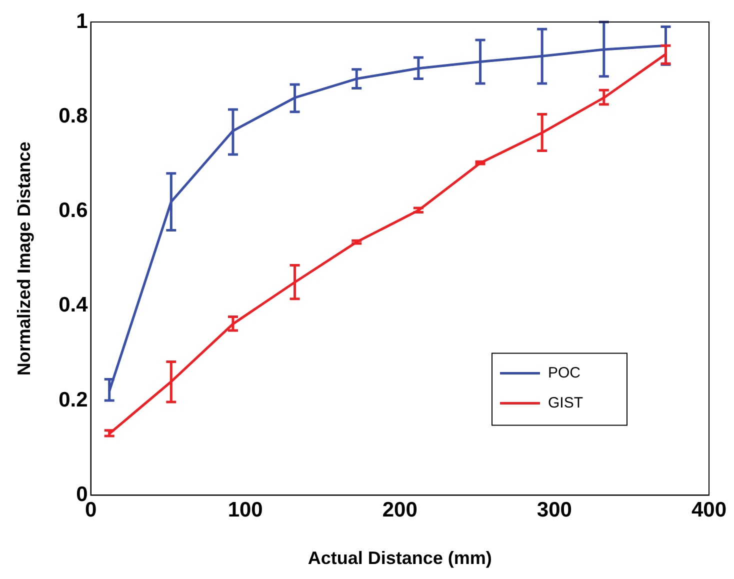  I want to click on y-tick-label: 0.2, so click(73, 400).